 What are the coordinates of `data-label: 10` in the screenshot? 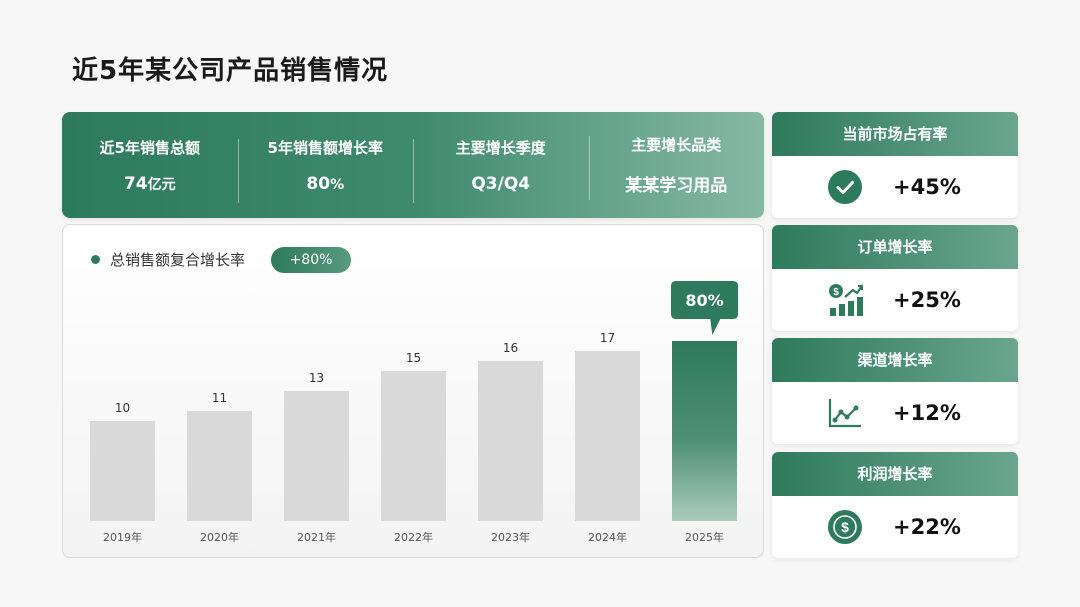 It's located at (122, 408).